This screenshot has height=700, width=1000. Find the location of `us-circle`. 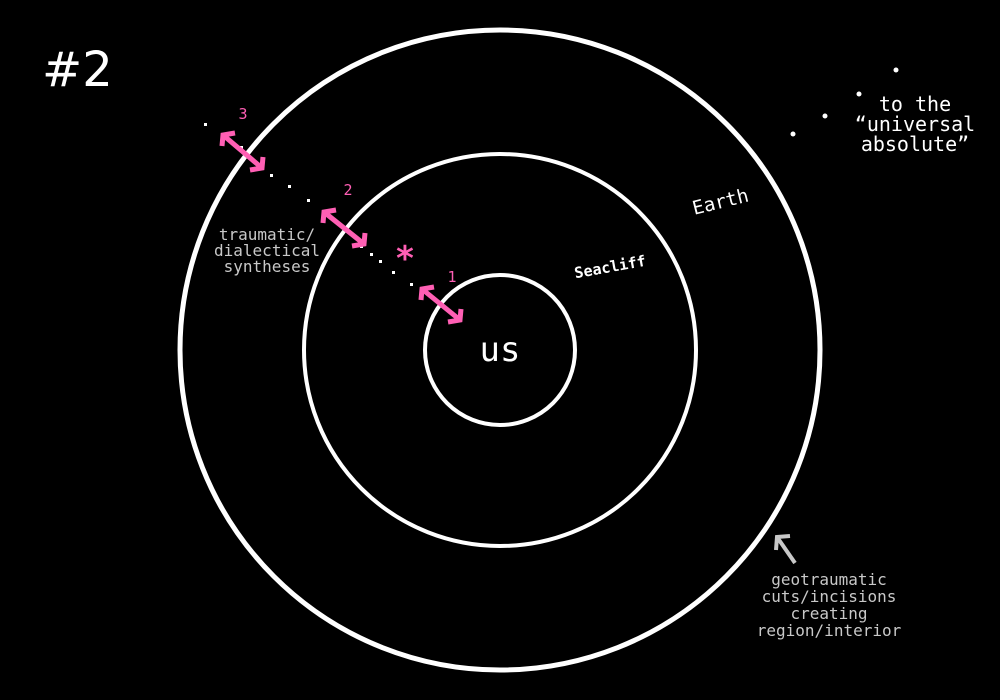

us-circle is located at coordinates (500, 350).